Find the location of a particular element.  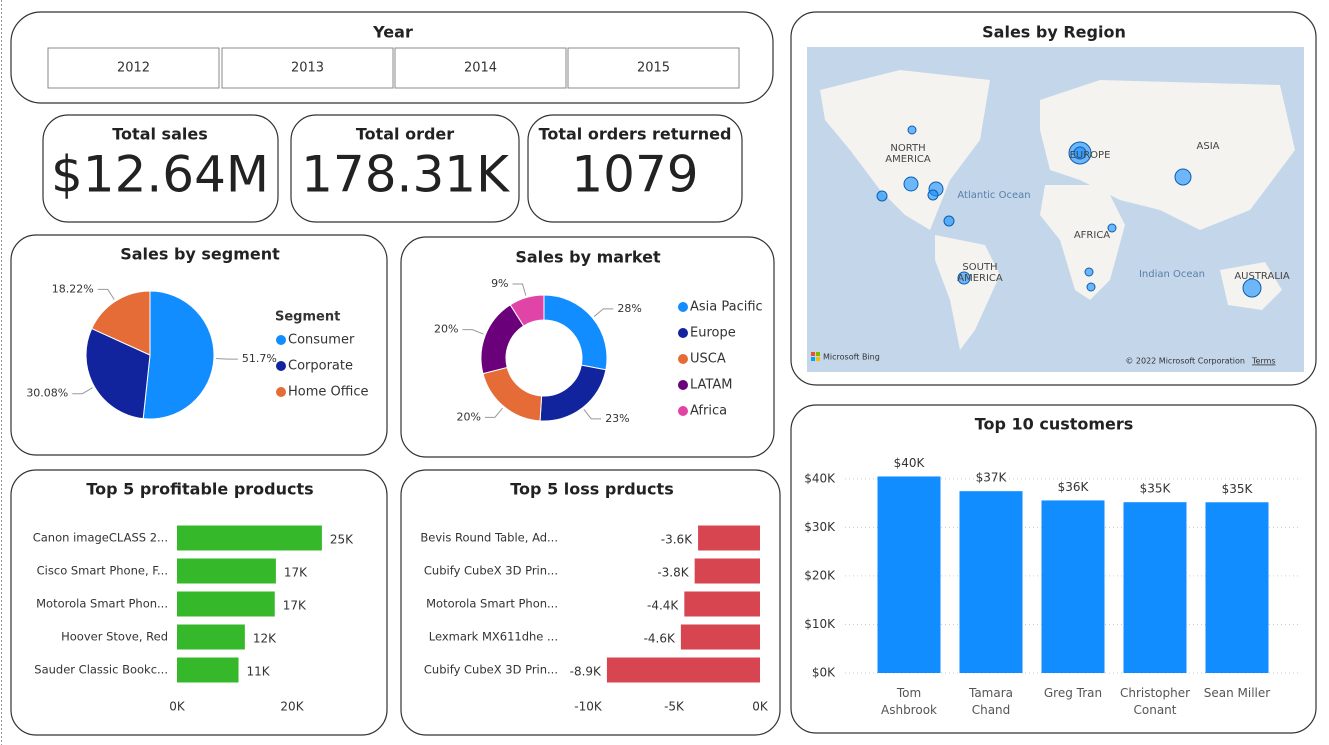

map-title: Sales by Region is located at coordinates (1054, 32).